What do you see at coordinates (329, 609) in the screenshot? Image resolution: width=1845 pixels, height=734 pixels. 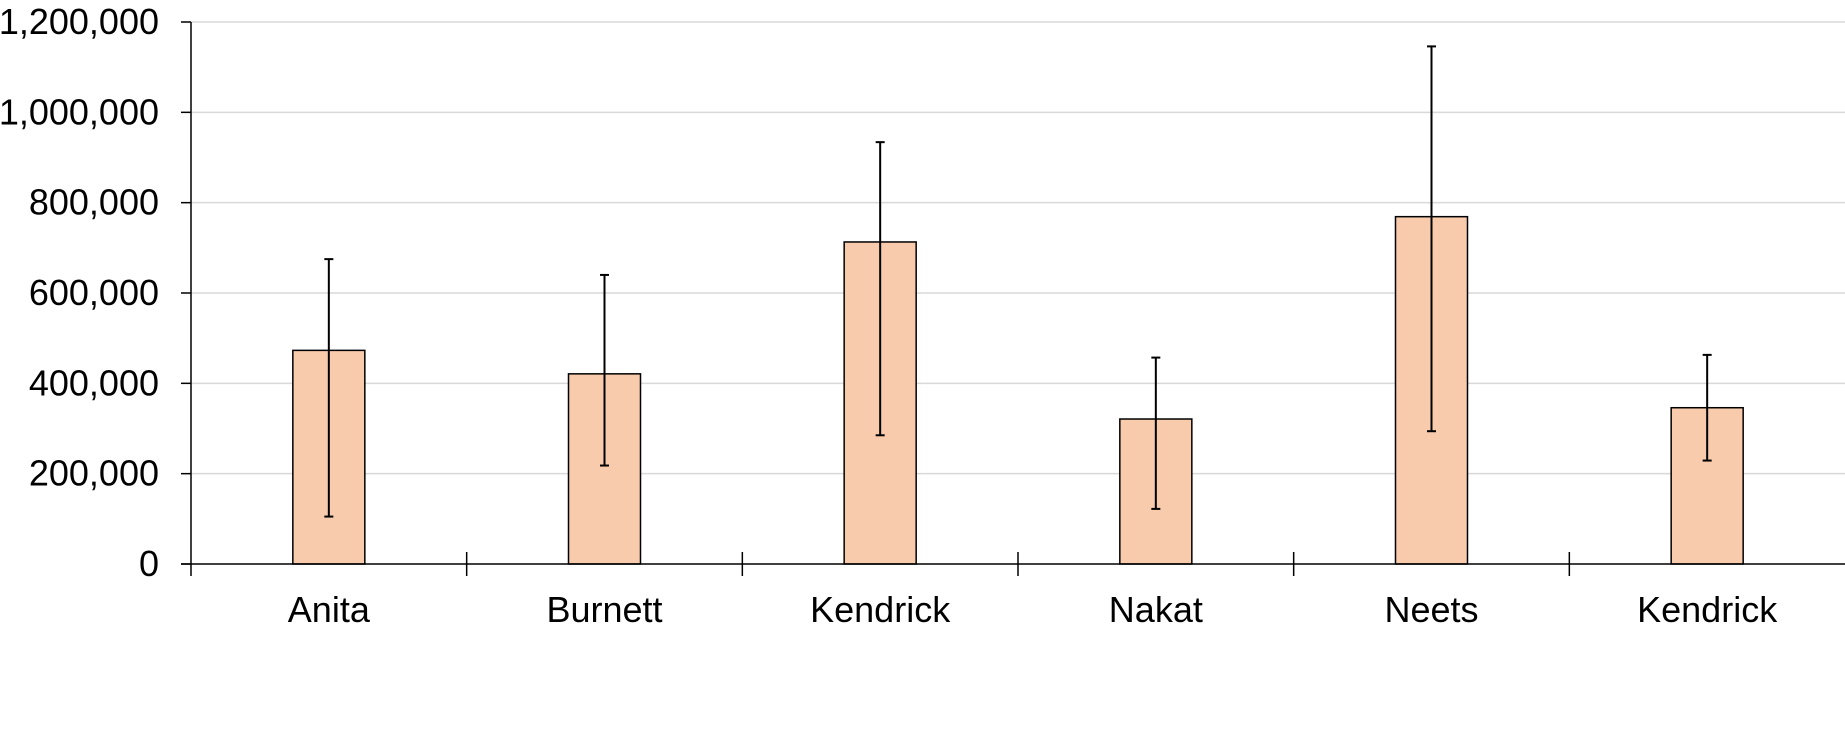 I see `x-tick-label: Anita` at bounding box center [329, 609].